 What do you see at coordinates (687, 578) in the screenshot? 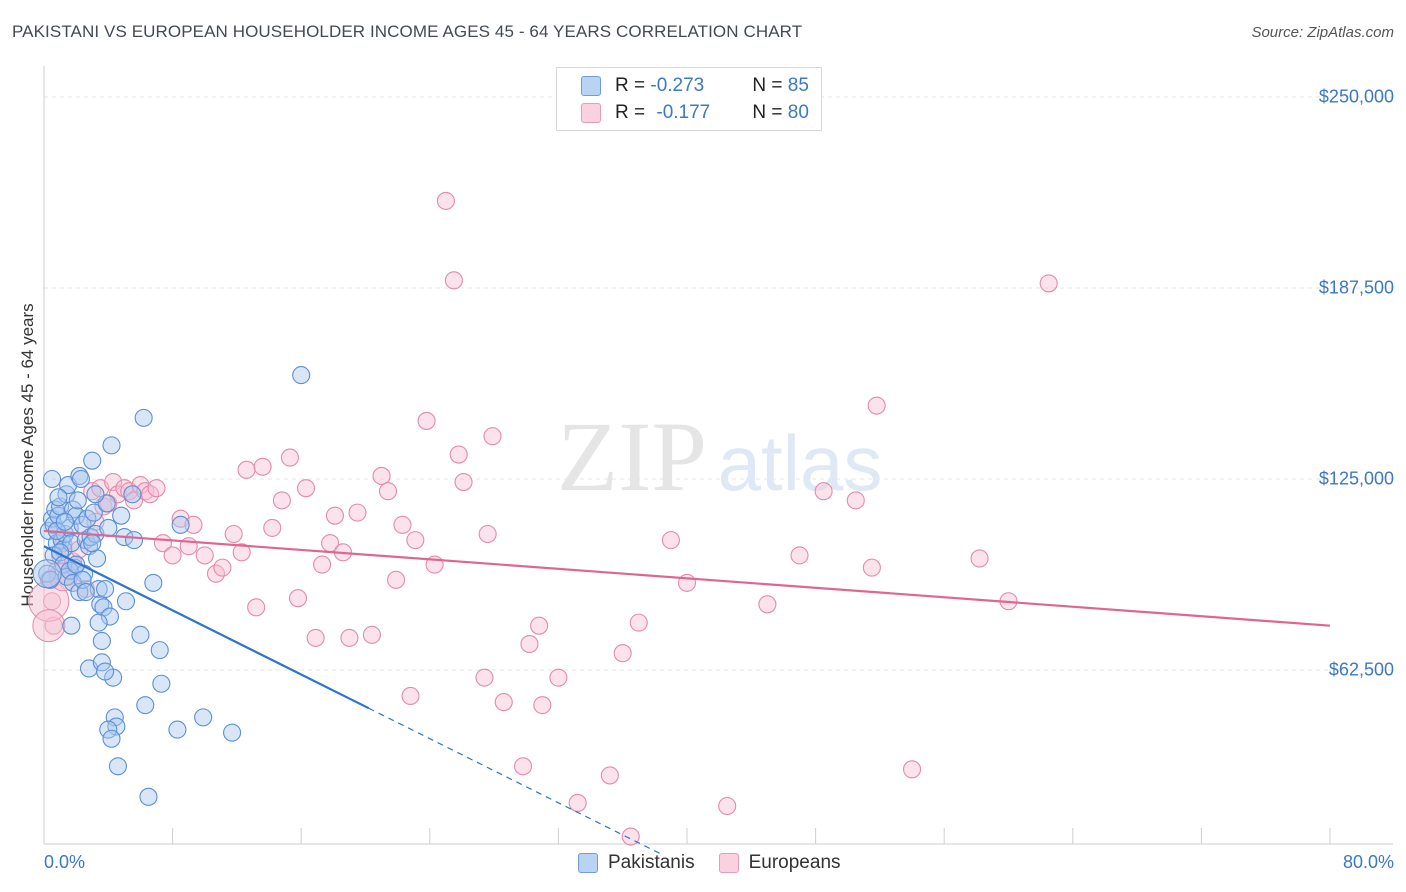
I see `european-trend-line` at bounding box center [687, 578].